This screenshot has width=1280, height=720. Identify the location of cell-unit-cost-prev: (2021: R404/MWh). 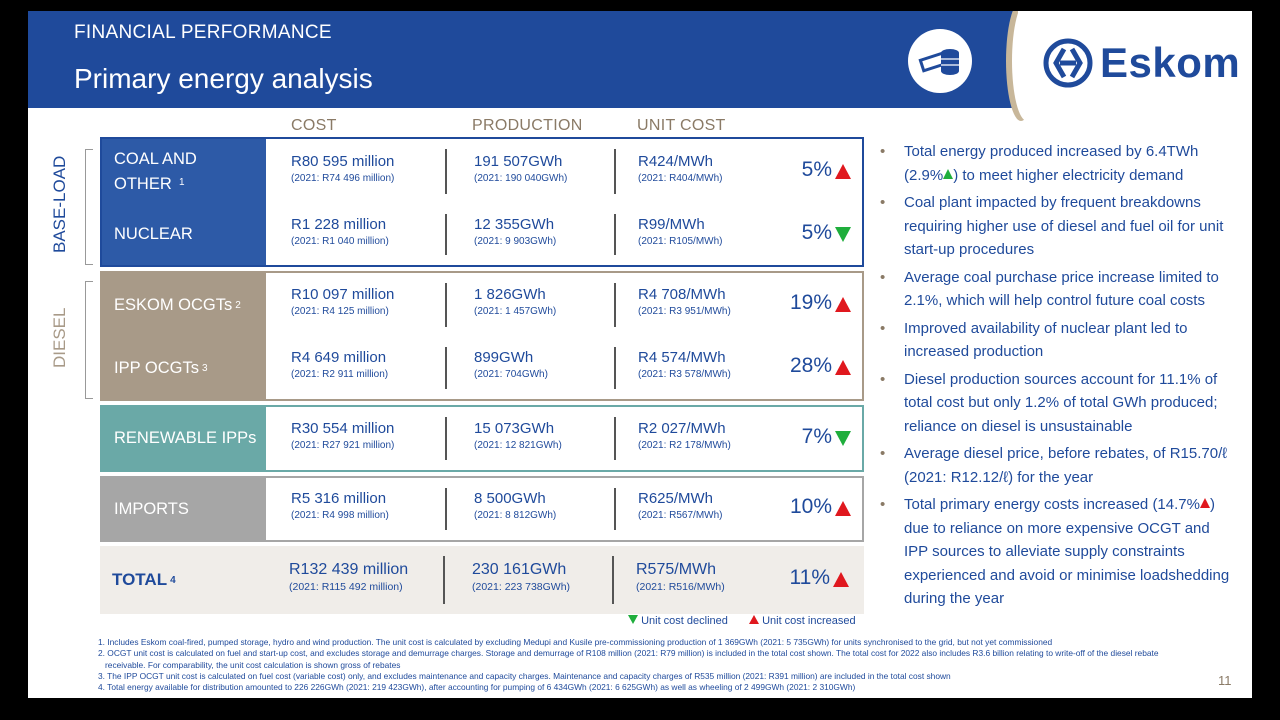
(680, 178).